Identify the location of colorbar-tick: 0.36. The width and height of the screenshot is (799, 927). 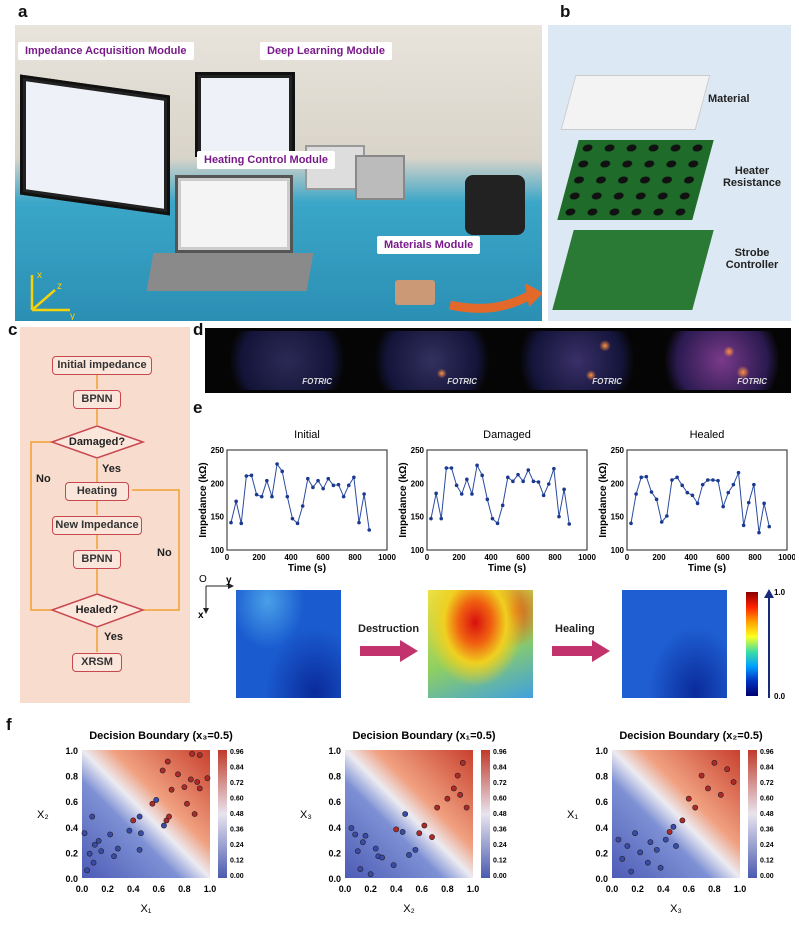
(237, 830).